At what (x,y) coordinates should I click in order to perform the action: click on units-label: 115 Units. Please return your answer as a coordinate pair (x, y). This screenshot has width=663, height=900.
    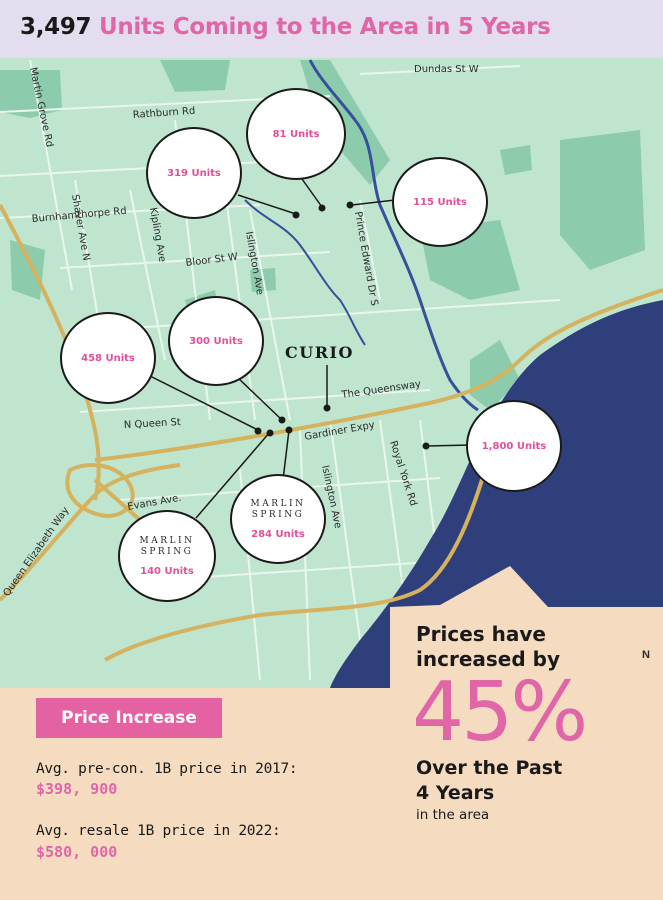
    Looking at the image, I should click on (440, 202).